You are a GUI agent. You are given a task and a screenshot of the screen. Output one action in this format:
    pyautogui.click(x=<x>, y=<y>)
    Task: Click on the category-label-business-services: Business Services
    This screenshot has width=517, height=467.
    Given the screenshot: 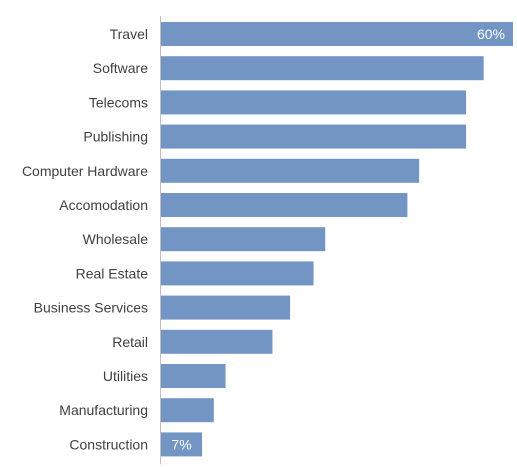 What is the action you would take?
    pyautogui.click(x=91, y=308)
    